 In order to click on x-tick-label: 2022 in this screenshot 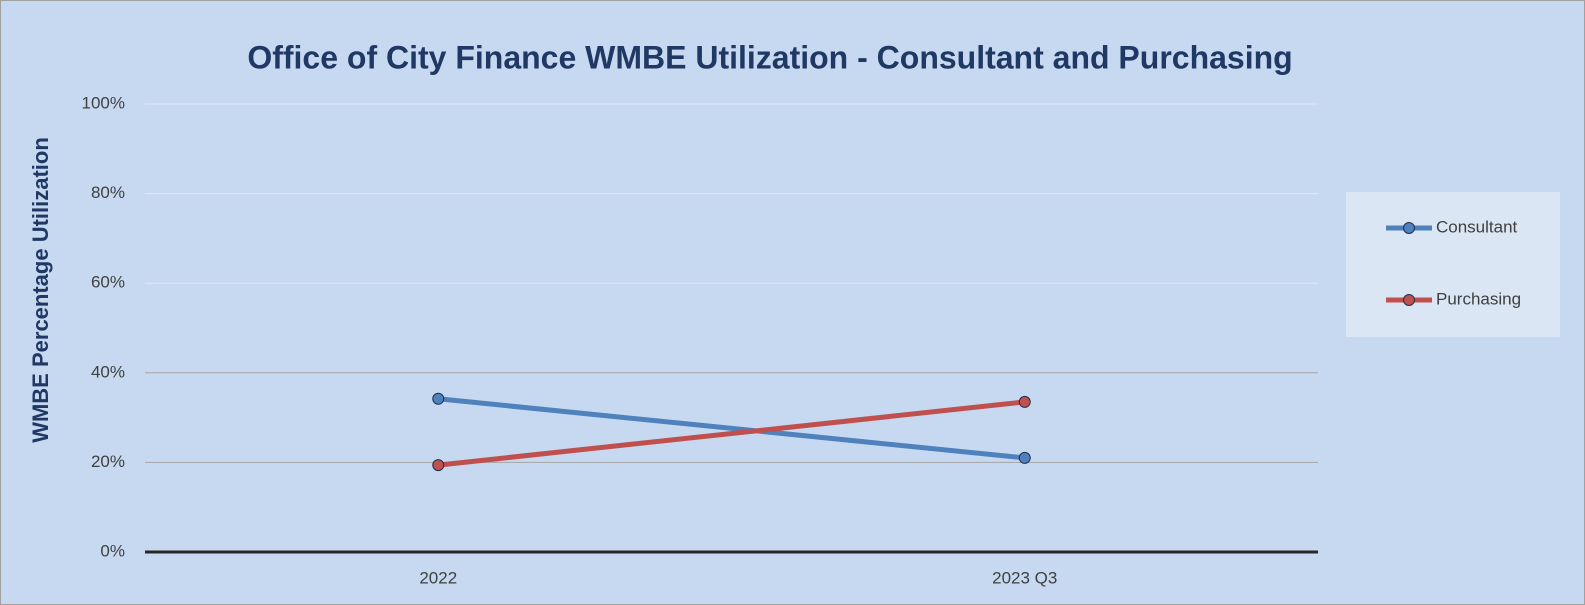, I will do `click(438, 577)`.